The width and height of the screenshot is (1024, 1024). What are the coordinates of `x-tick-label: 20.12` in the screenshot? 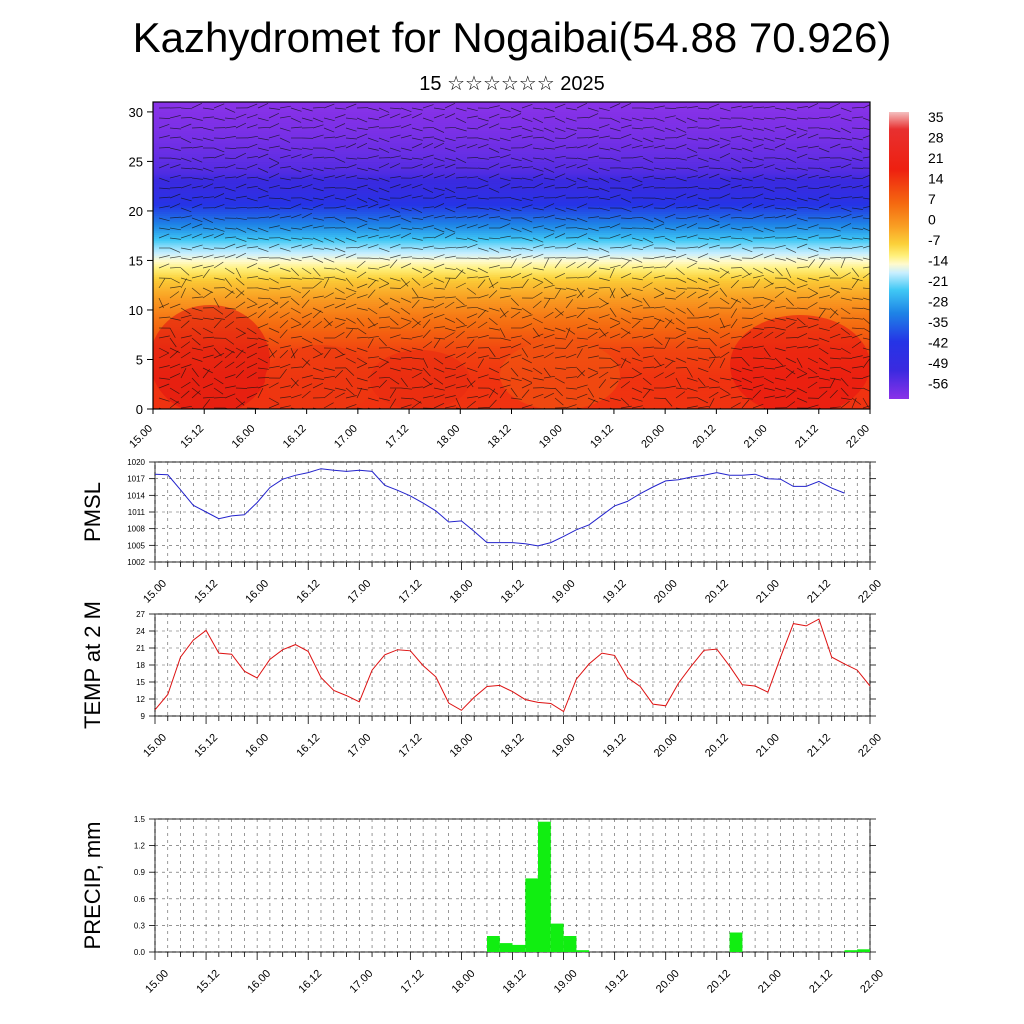 It's located at (717, 592).